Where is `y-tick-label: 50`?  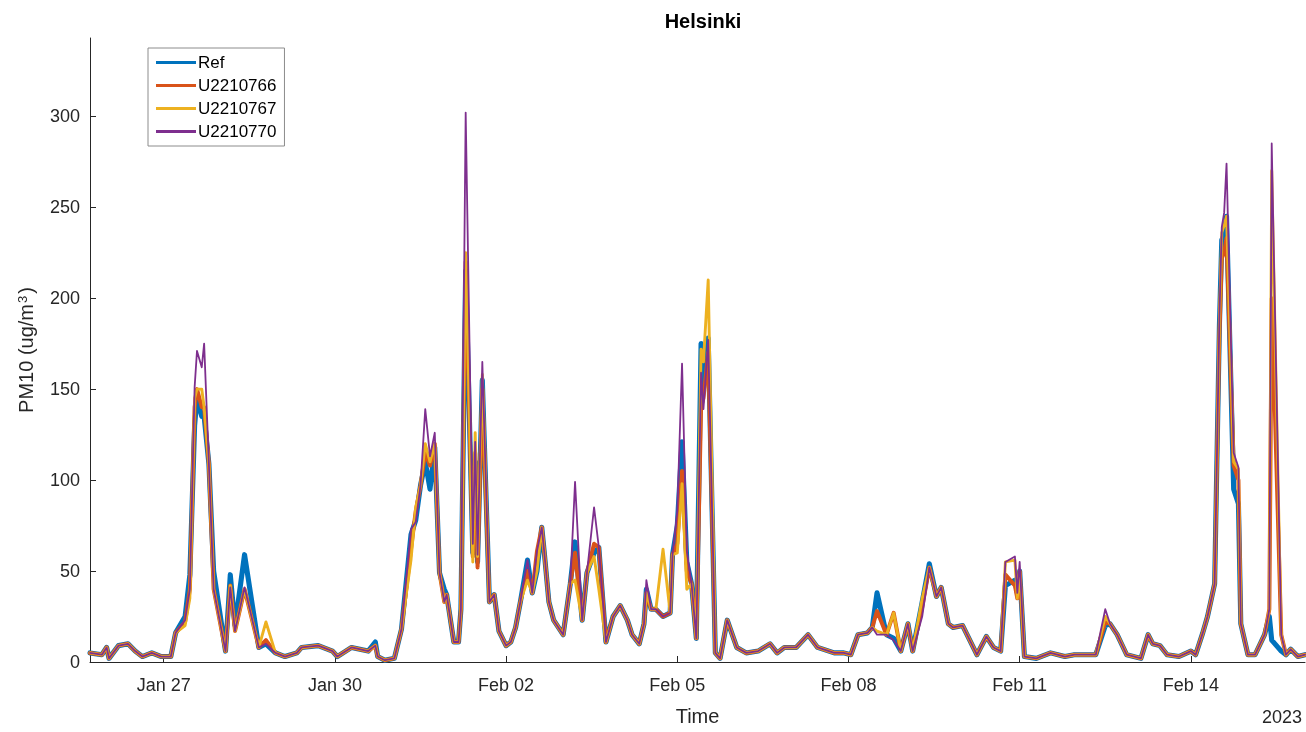
y-tick-label: 50 is located at coordinates (69, 571).